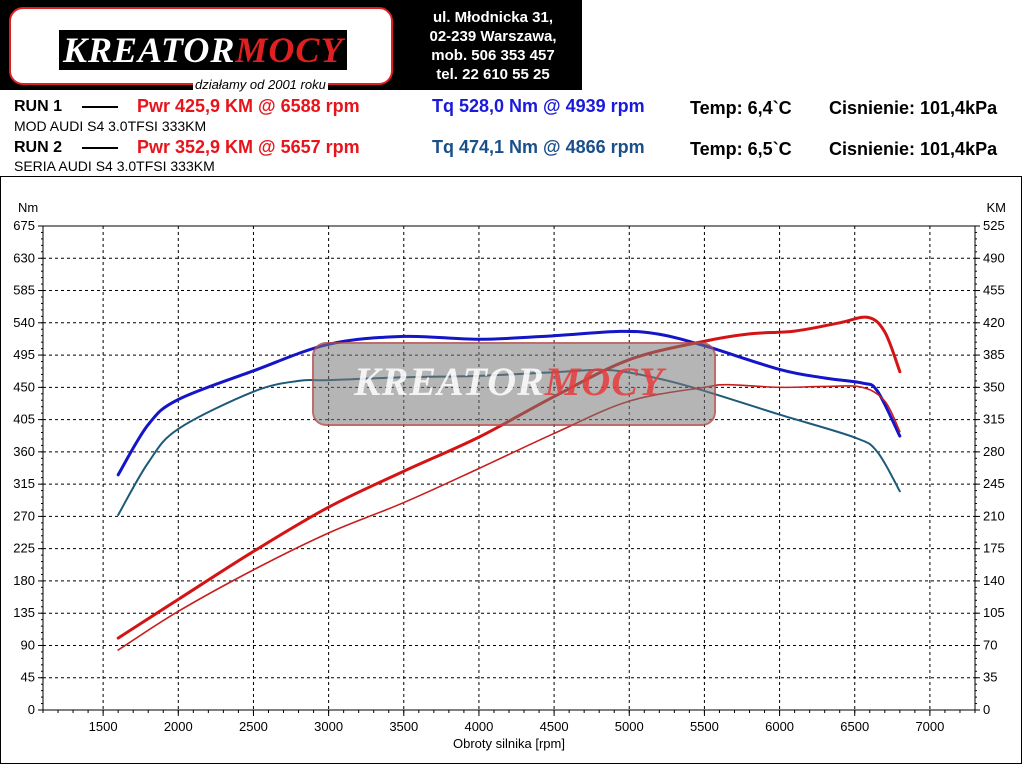 The width and height of the screenshot is (1024, 768). Describe the element at coordinates (403, 726) in the screenshot. I see `x-tick-label: 3500` at that location.